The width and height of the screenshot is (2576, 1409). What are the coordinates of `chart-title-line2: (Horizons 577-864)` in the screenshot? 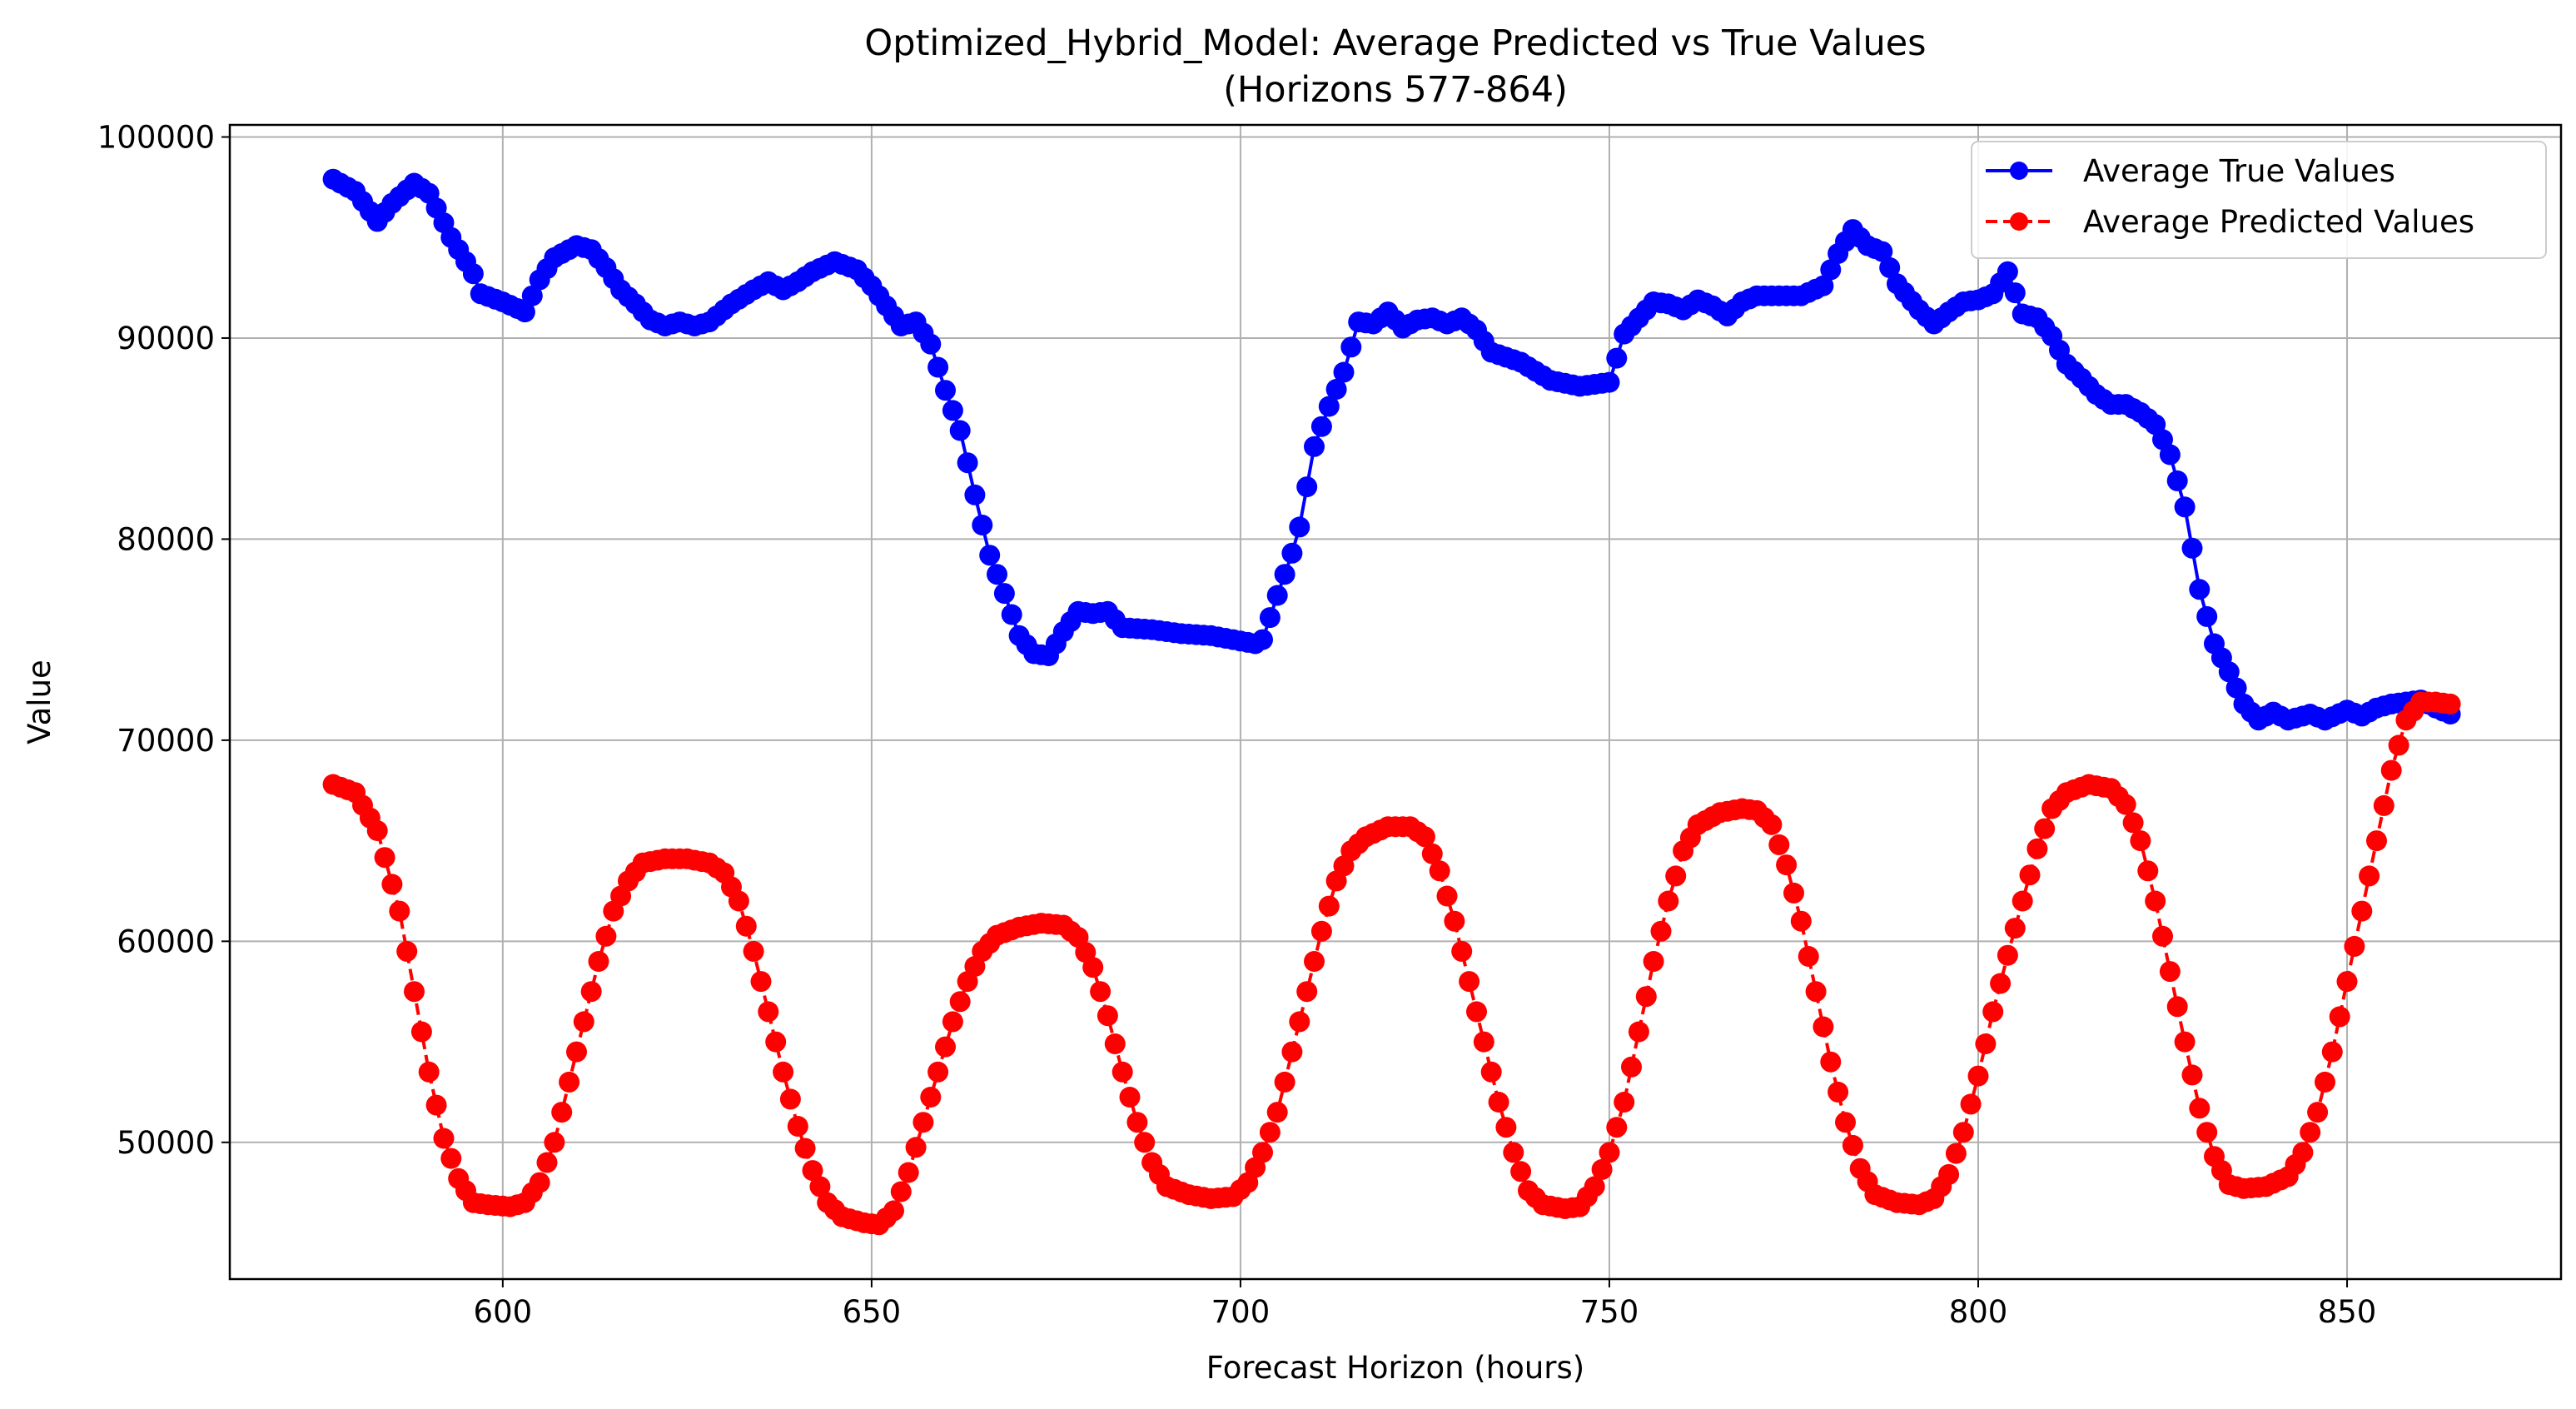 It's located at (1395, 90).